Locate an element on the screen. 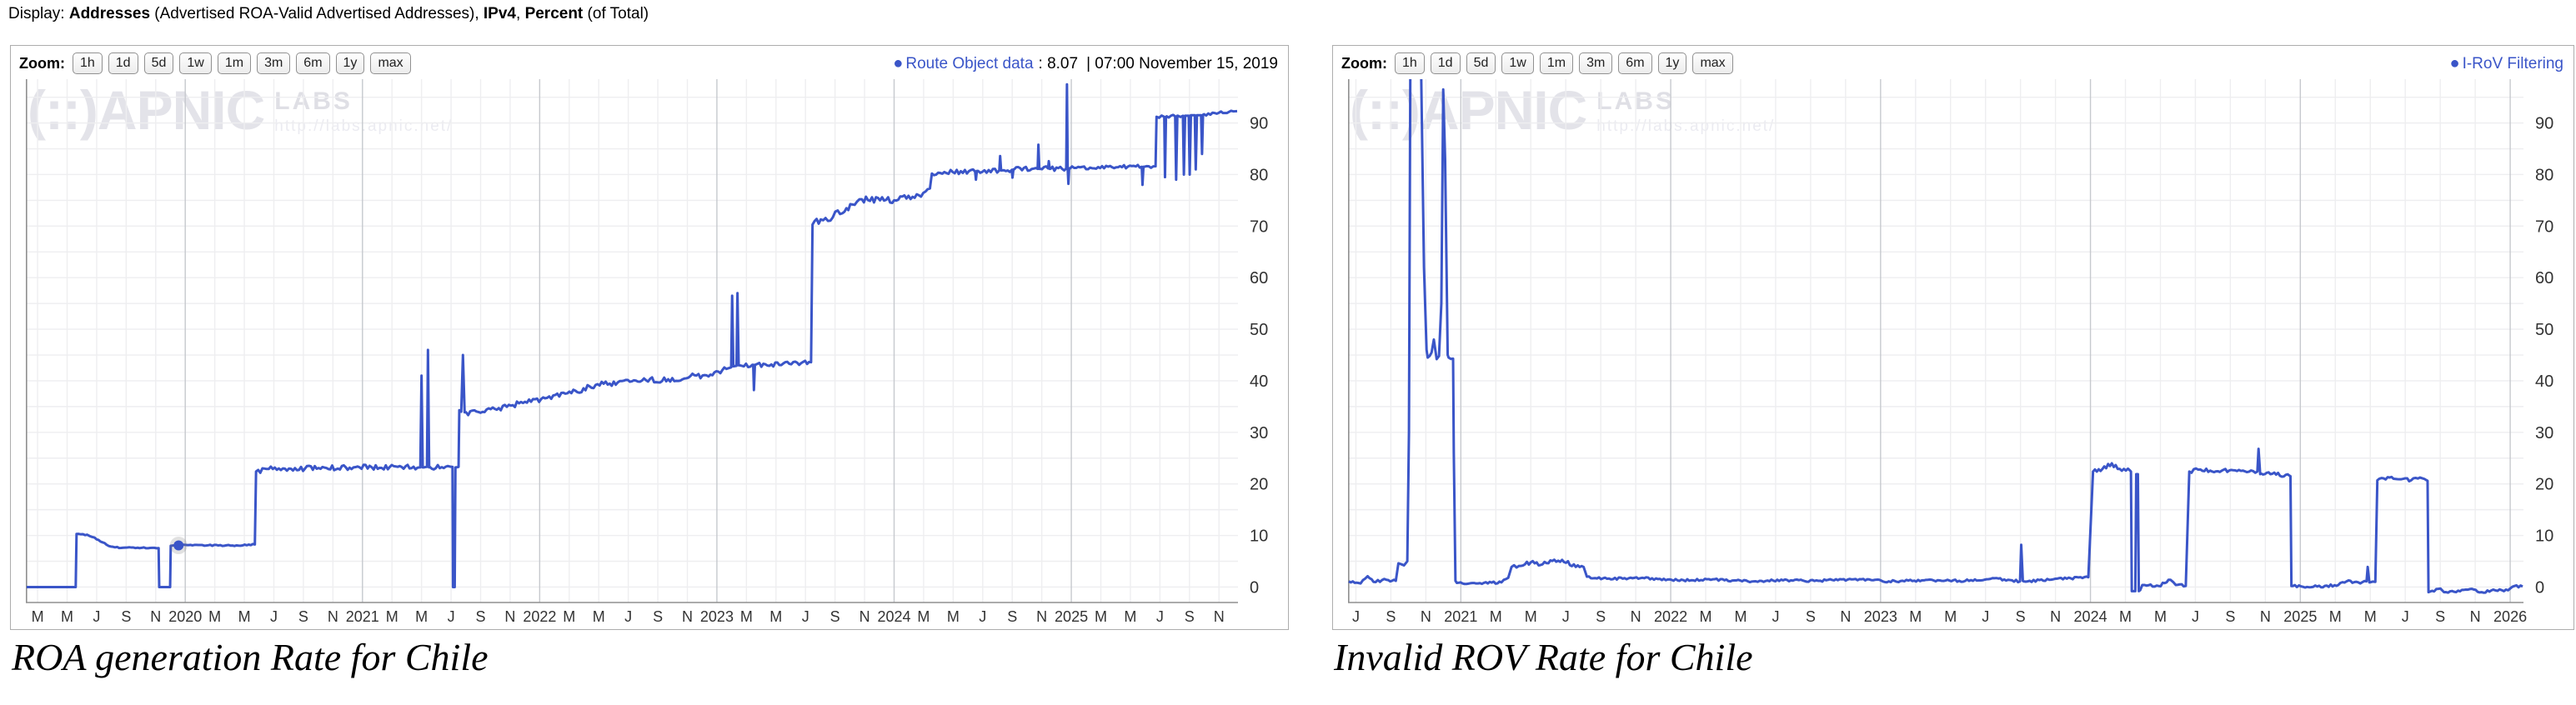 This screenshot has width=2576, height=705. legend-series-name: I-RoV Filtering is located at coordinates (2512, 63).